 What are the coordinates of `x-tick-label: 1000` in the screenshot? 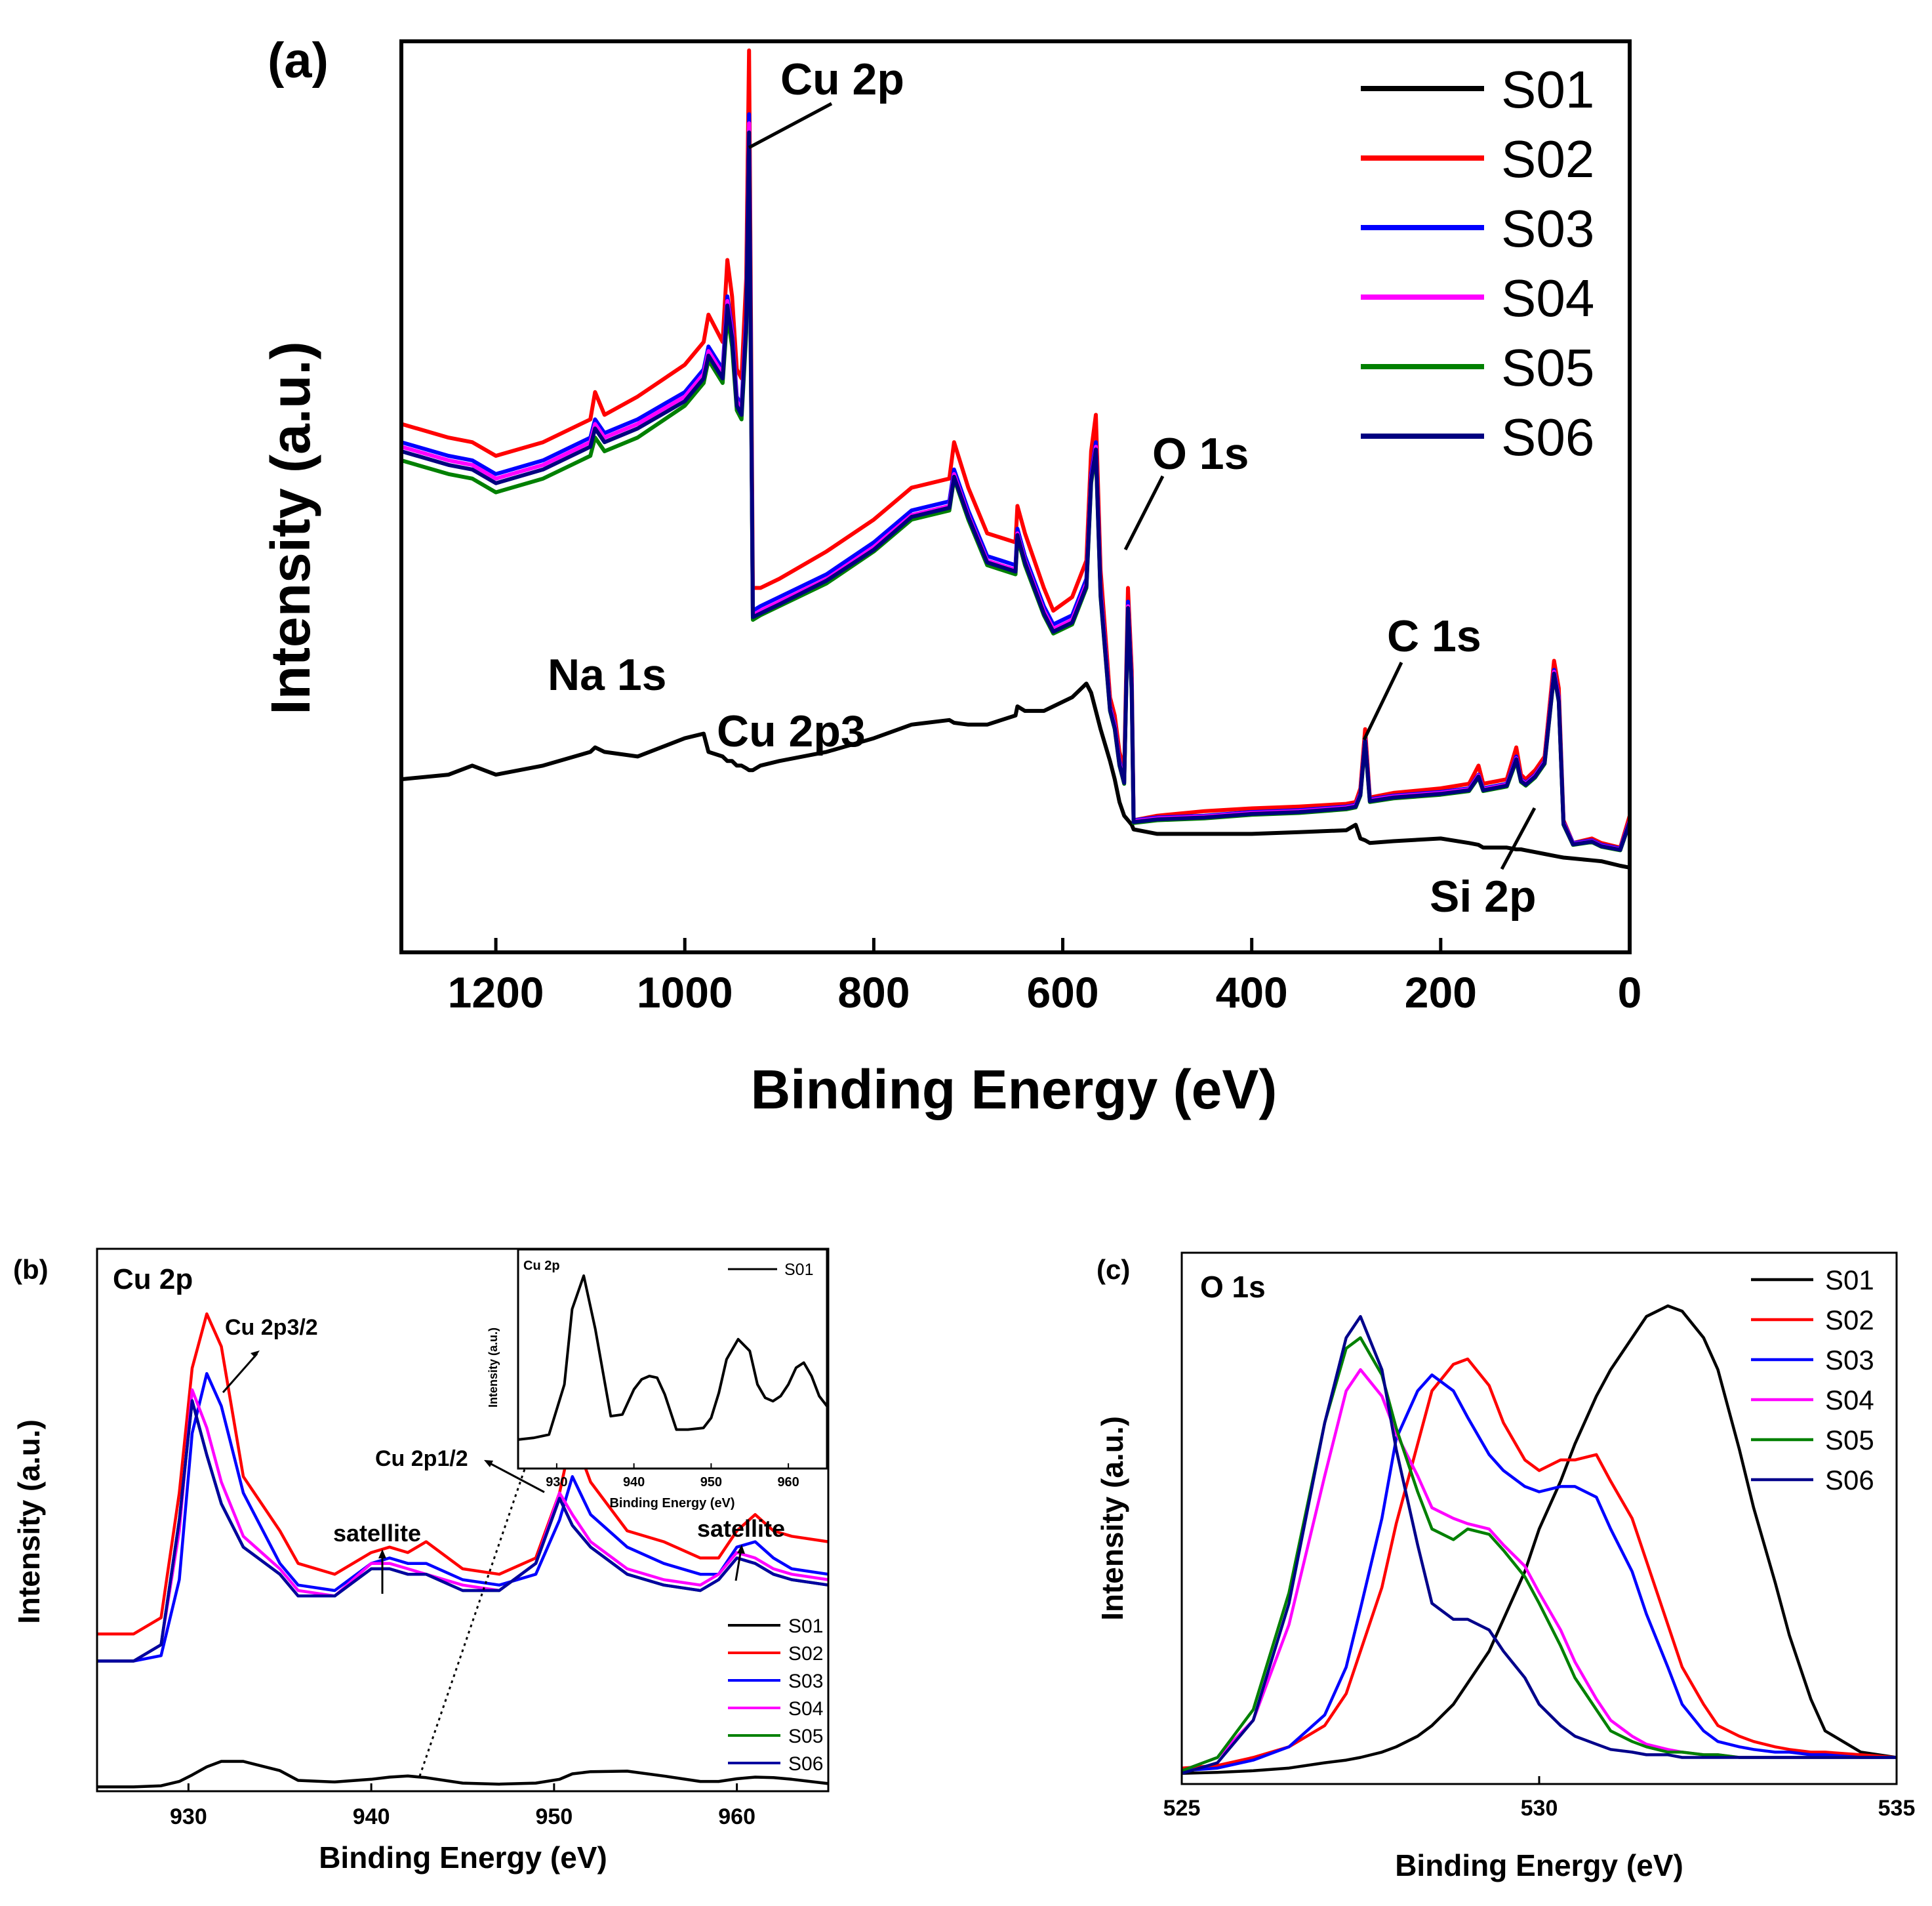 It's located at (685, 993).